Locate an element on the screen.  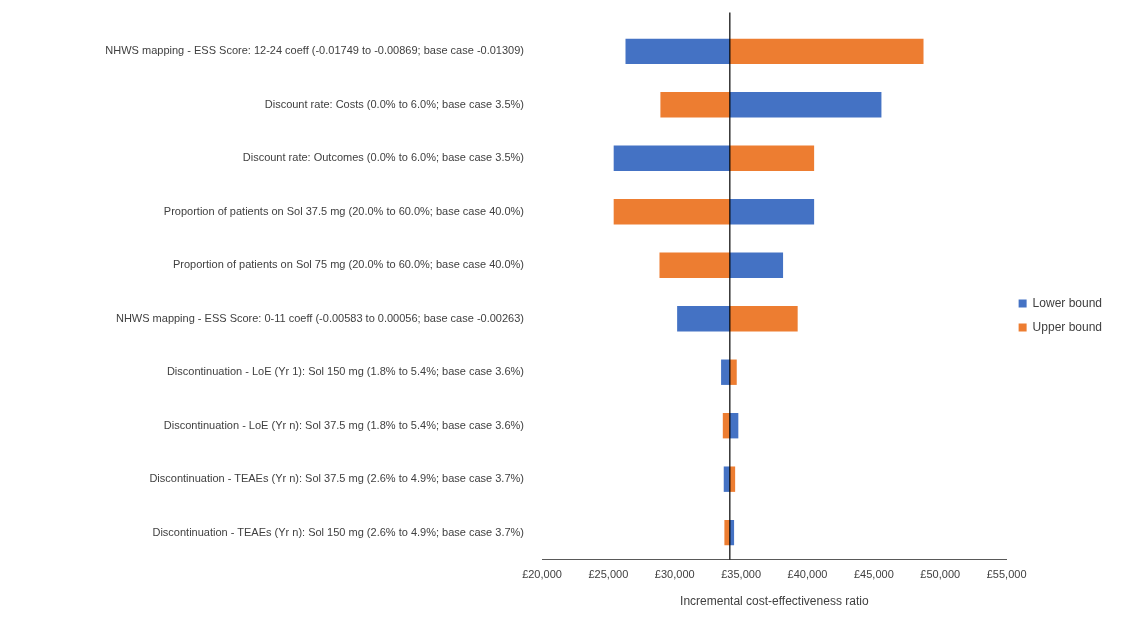
x-tick-label: £20,000 is located at coordinates (542, 574).